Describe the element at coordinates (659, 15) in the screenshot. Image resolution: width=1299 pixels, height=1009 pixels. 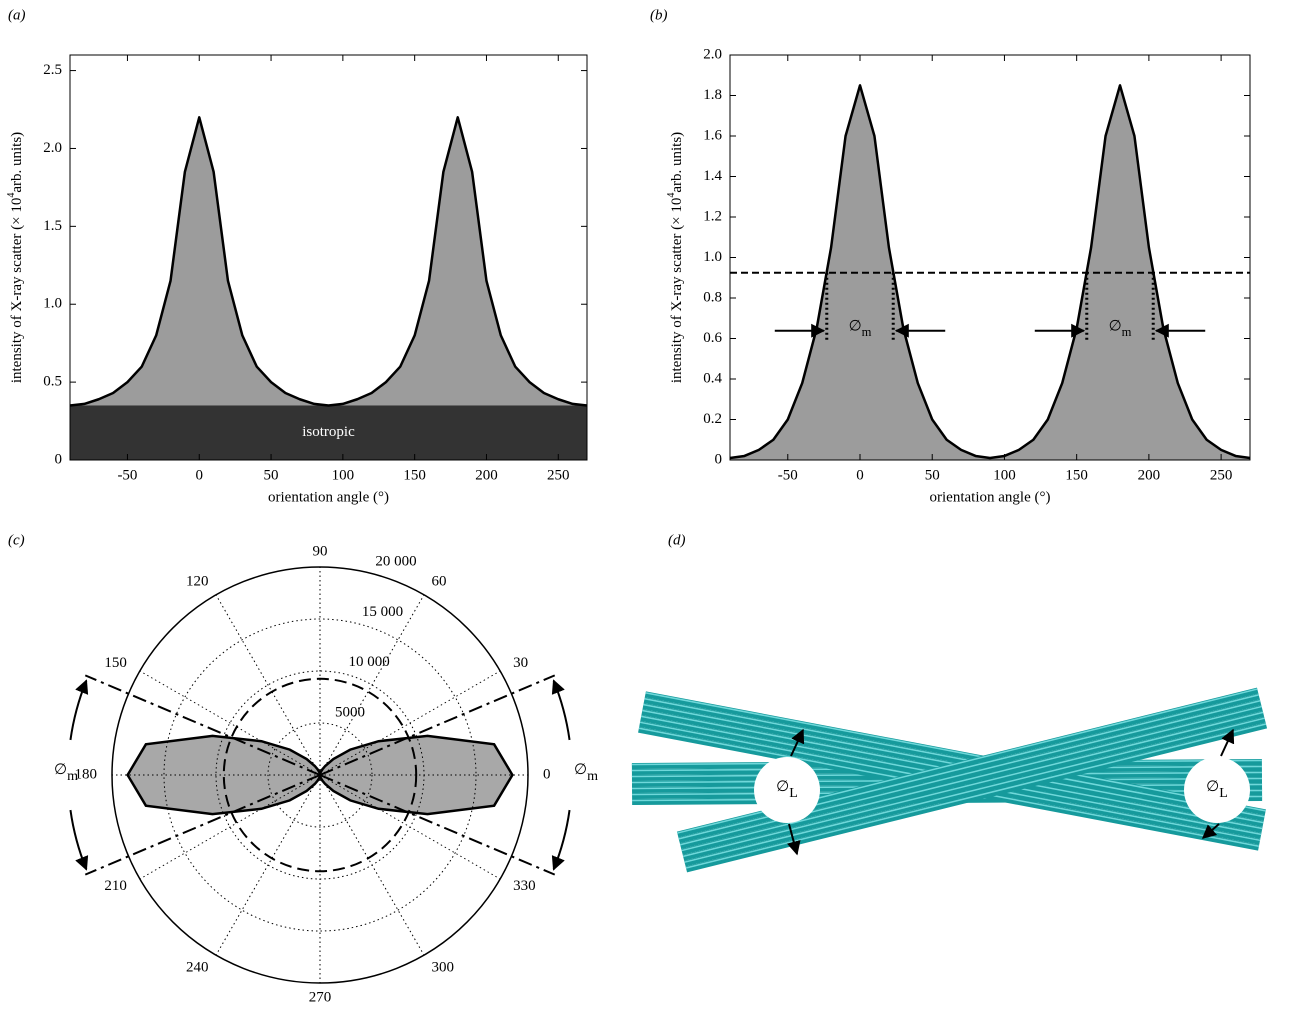
I see `panel-label: (b)` at that location.